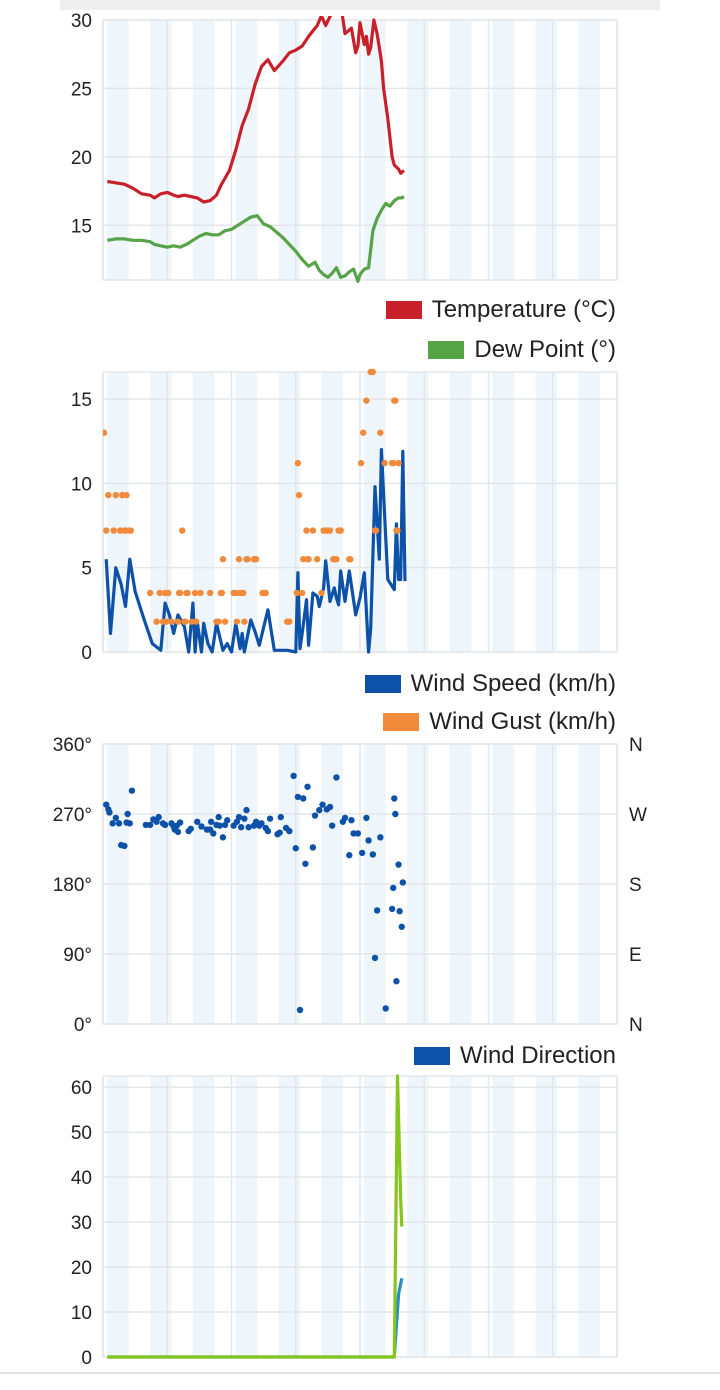 The height and width of the screenshot is (1390, 720). Describe the element at coordinates (523, 309) in the screenshot. I see `legend-label: Temperature (°C)` at that location.